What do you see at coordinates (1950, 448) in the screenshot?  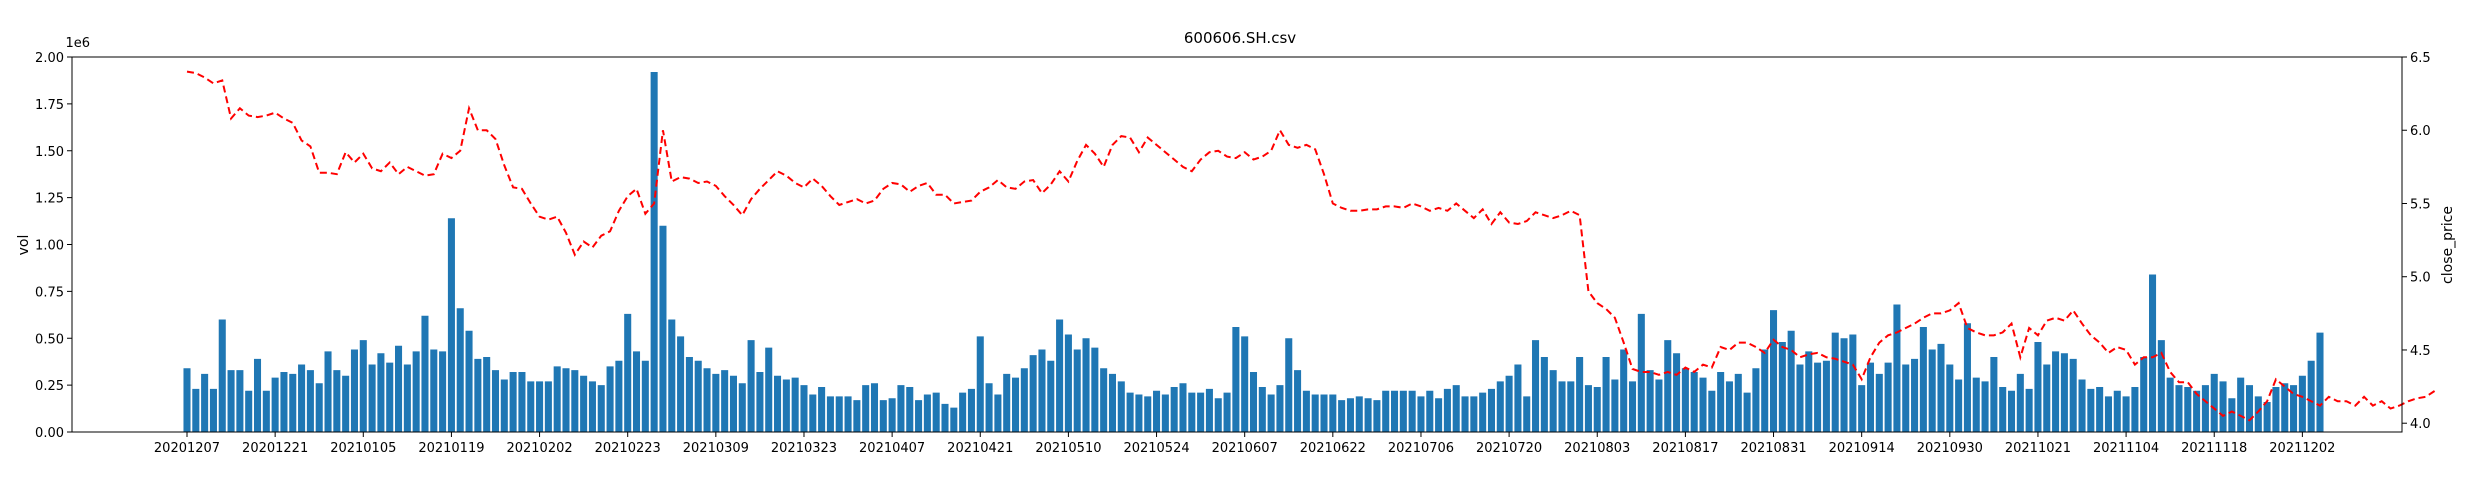 I see `x-tick-label: 20210930` at bounding box center [1950, 448].